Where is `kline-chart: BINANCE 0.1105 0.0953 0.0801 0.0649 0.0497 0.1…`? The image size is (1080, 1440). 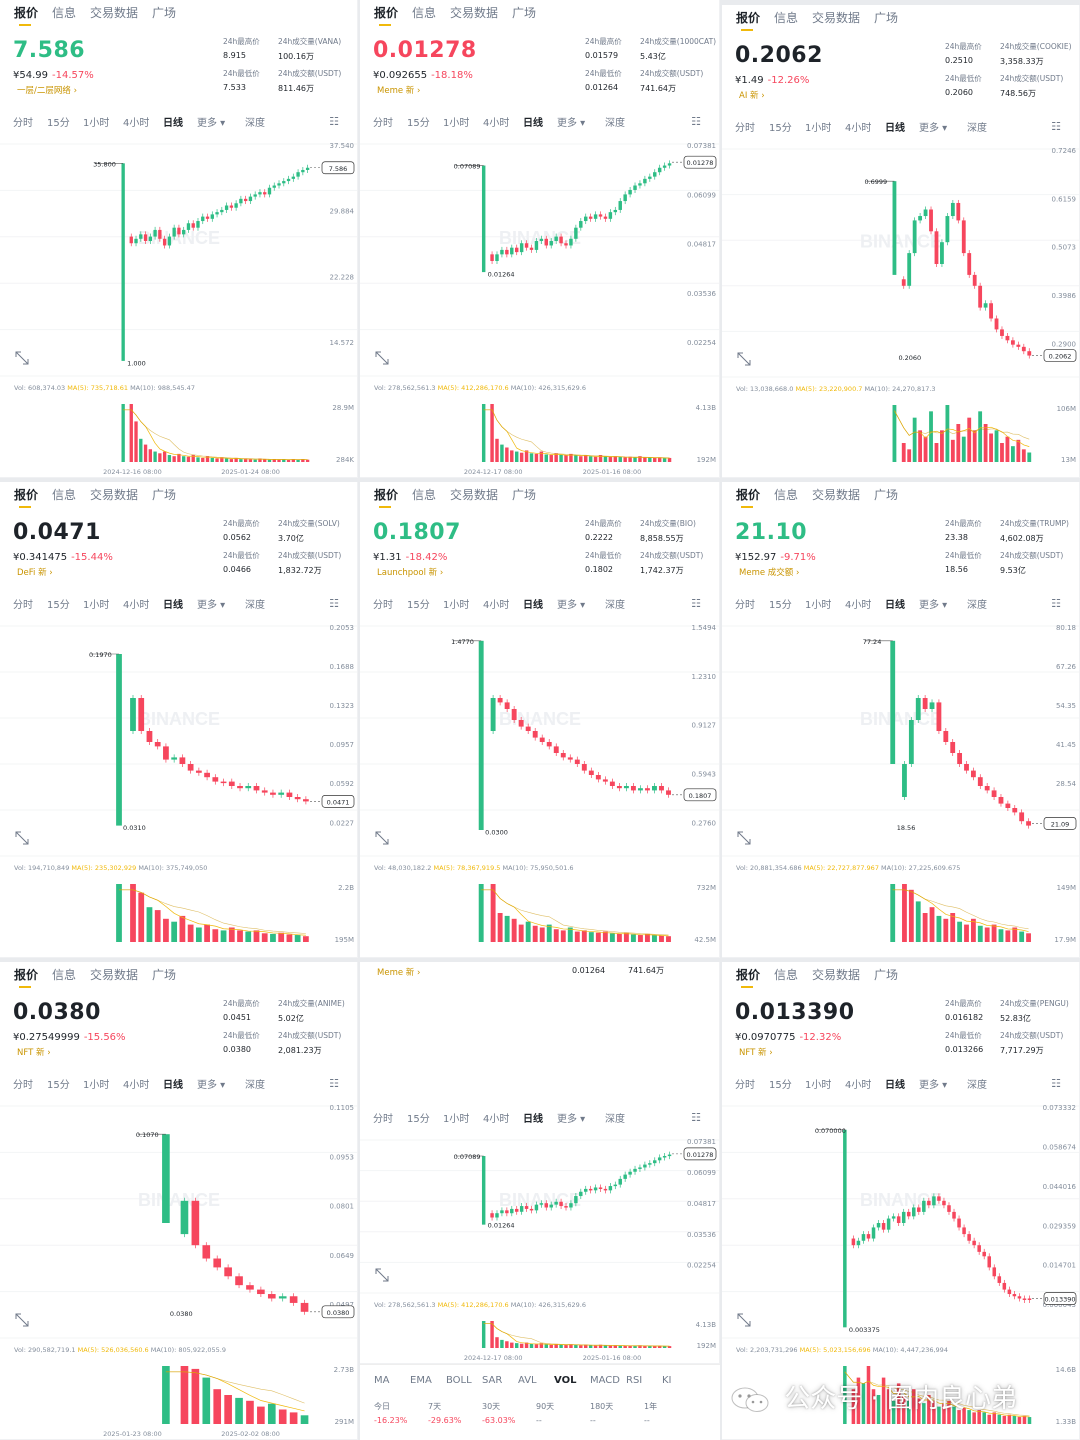 kline-chart: BINANCE 0.1105 0.0953 0.0801 0.0649 0.0497 0.1… is located at coordinates (179, 1270).